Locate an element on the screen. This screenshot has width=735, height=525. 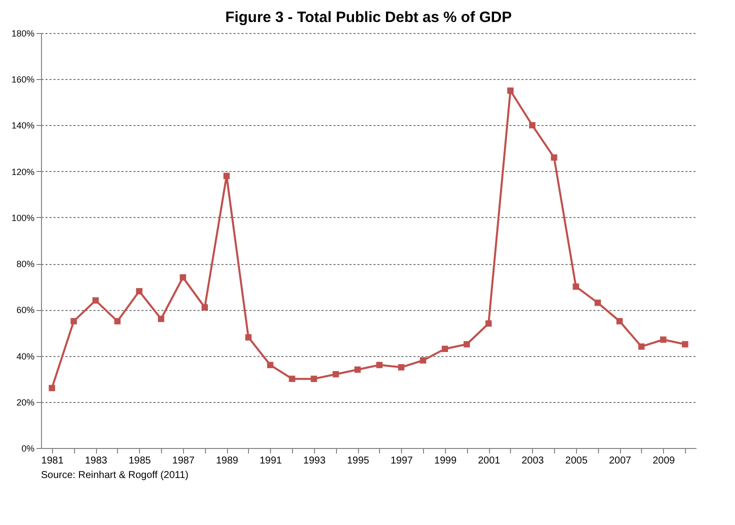
x-tick-label: 2003 is located at coordinates (533, 461).